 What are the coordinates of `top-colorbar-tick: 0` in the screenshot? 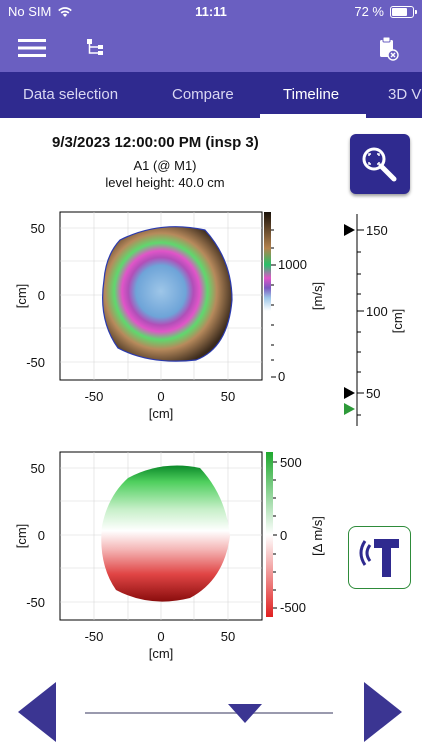 It's located at (281, 376).